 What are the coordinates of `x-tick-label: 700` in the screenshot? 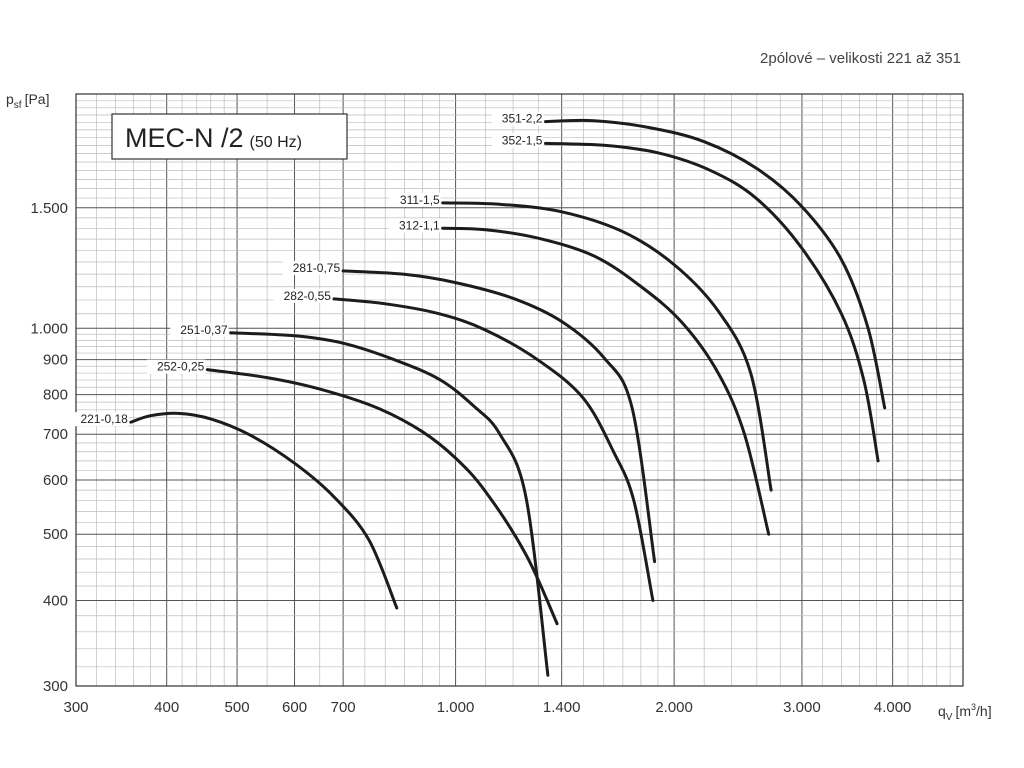 It's located at (343, 707).